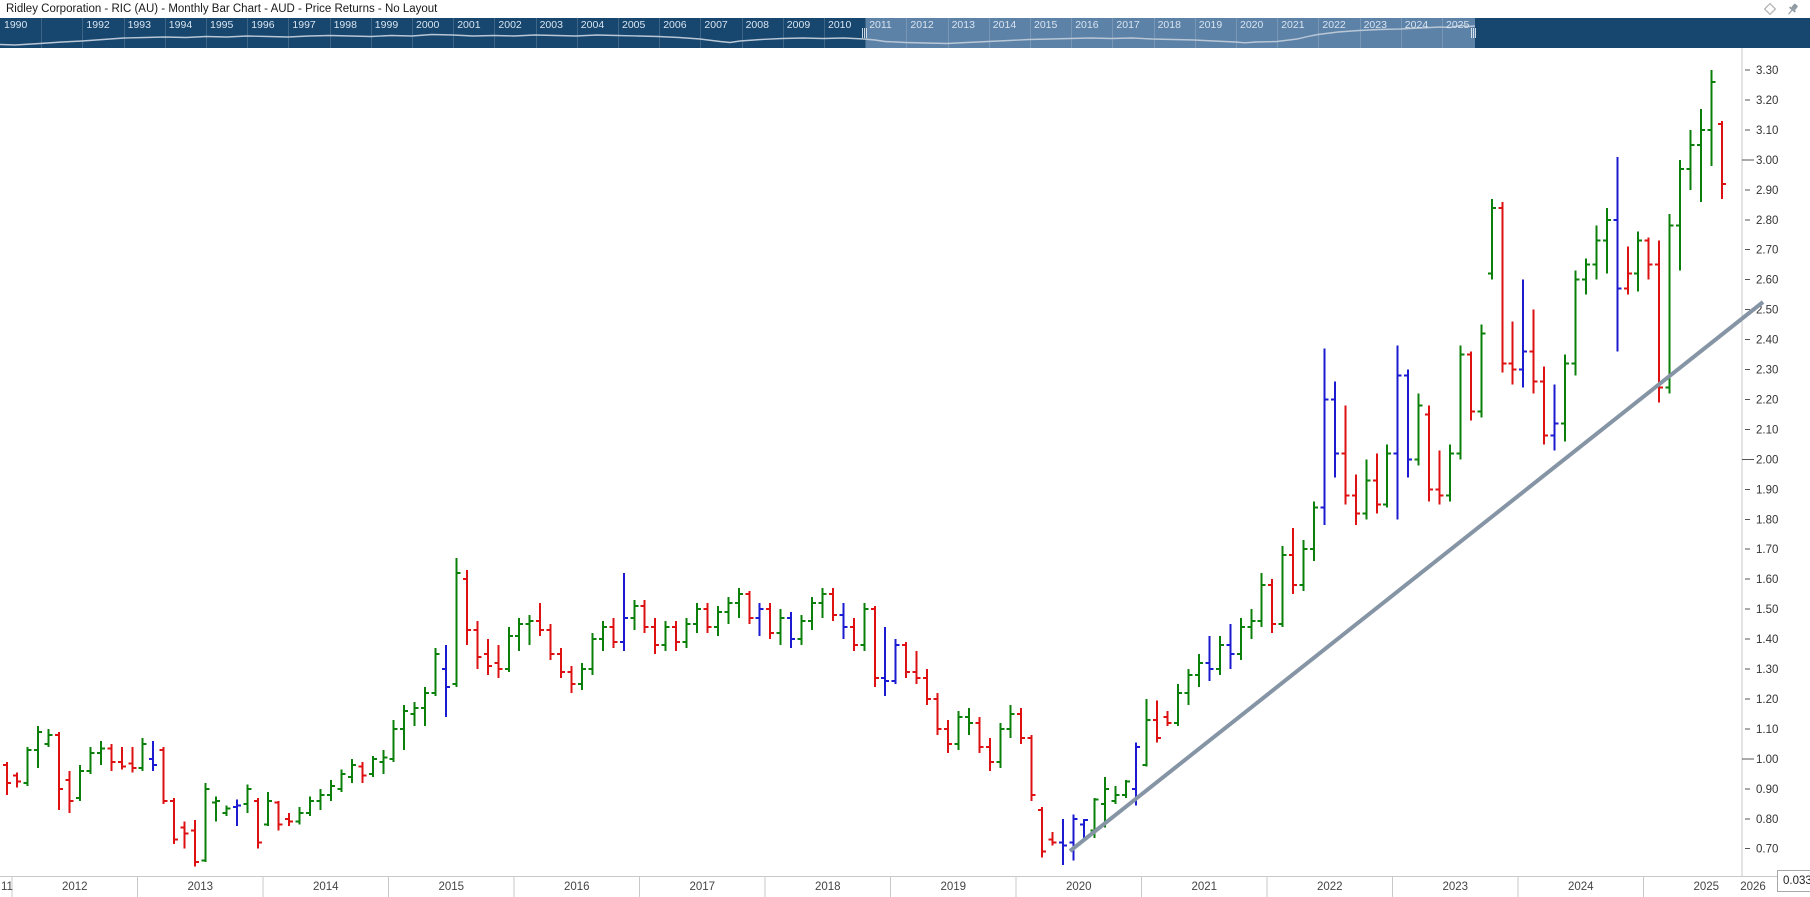 This screenshot has height=897, width=1810. I want to click on last-price-box: 0.033, so click(1793, 881).